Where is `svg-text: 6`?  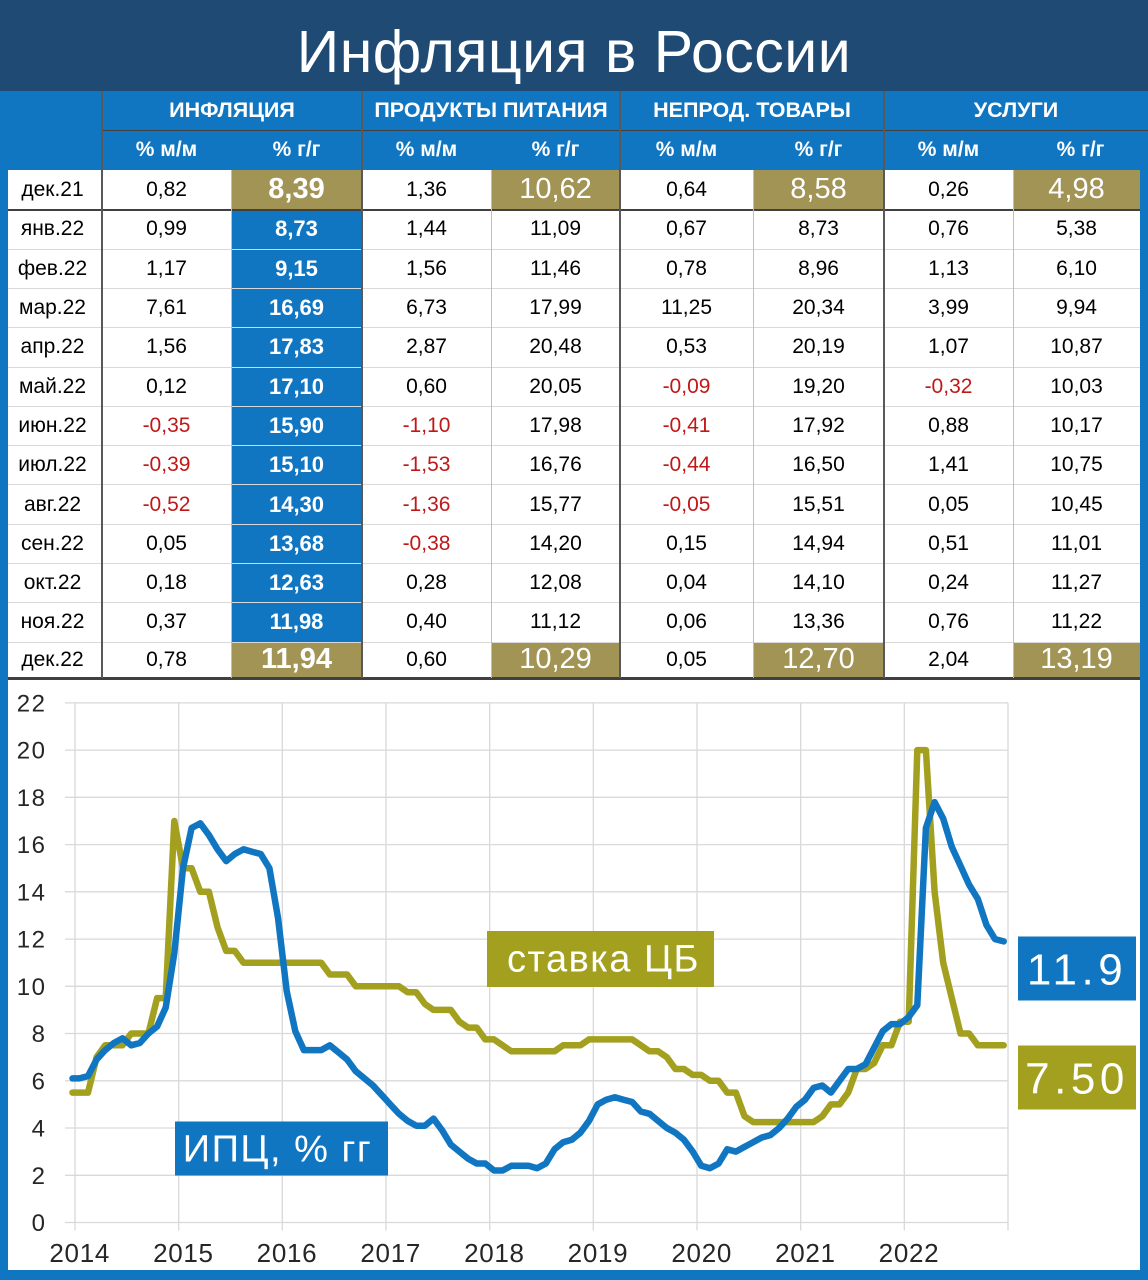 svg-text: 6 is located at coordinates (39, 1081).